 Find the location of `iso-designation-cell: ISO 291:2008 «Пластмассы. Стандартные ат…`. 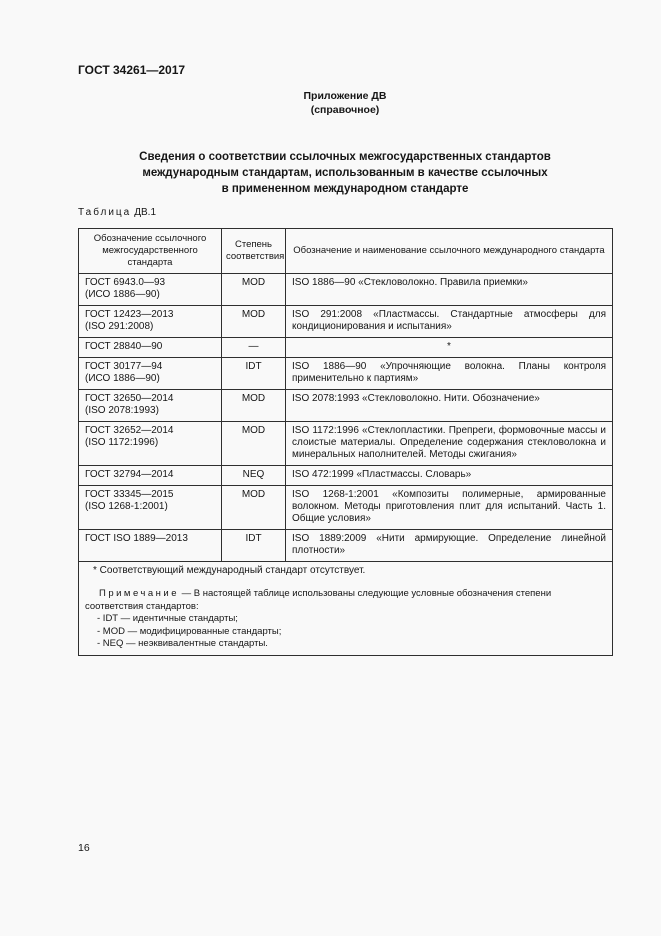

iso-designation-cell: ISO 291:2008 «Пластмассы. Стандартные ат… is located at coordinates (449, 321).